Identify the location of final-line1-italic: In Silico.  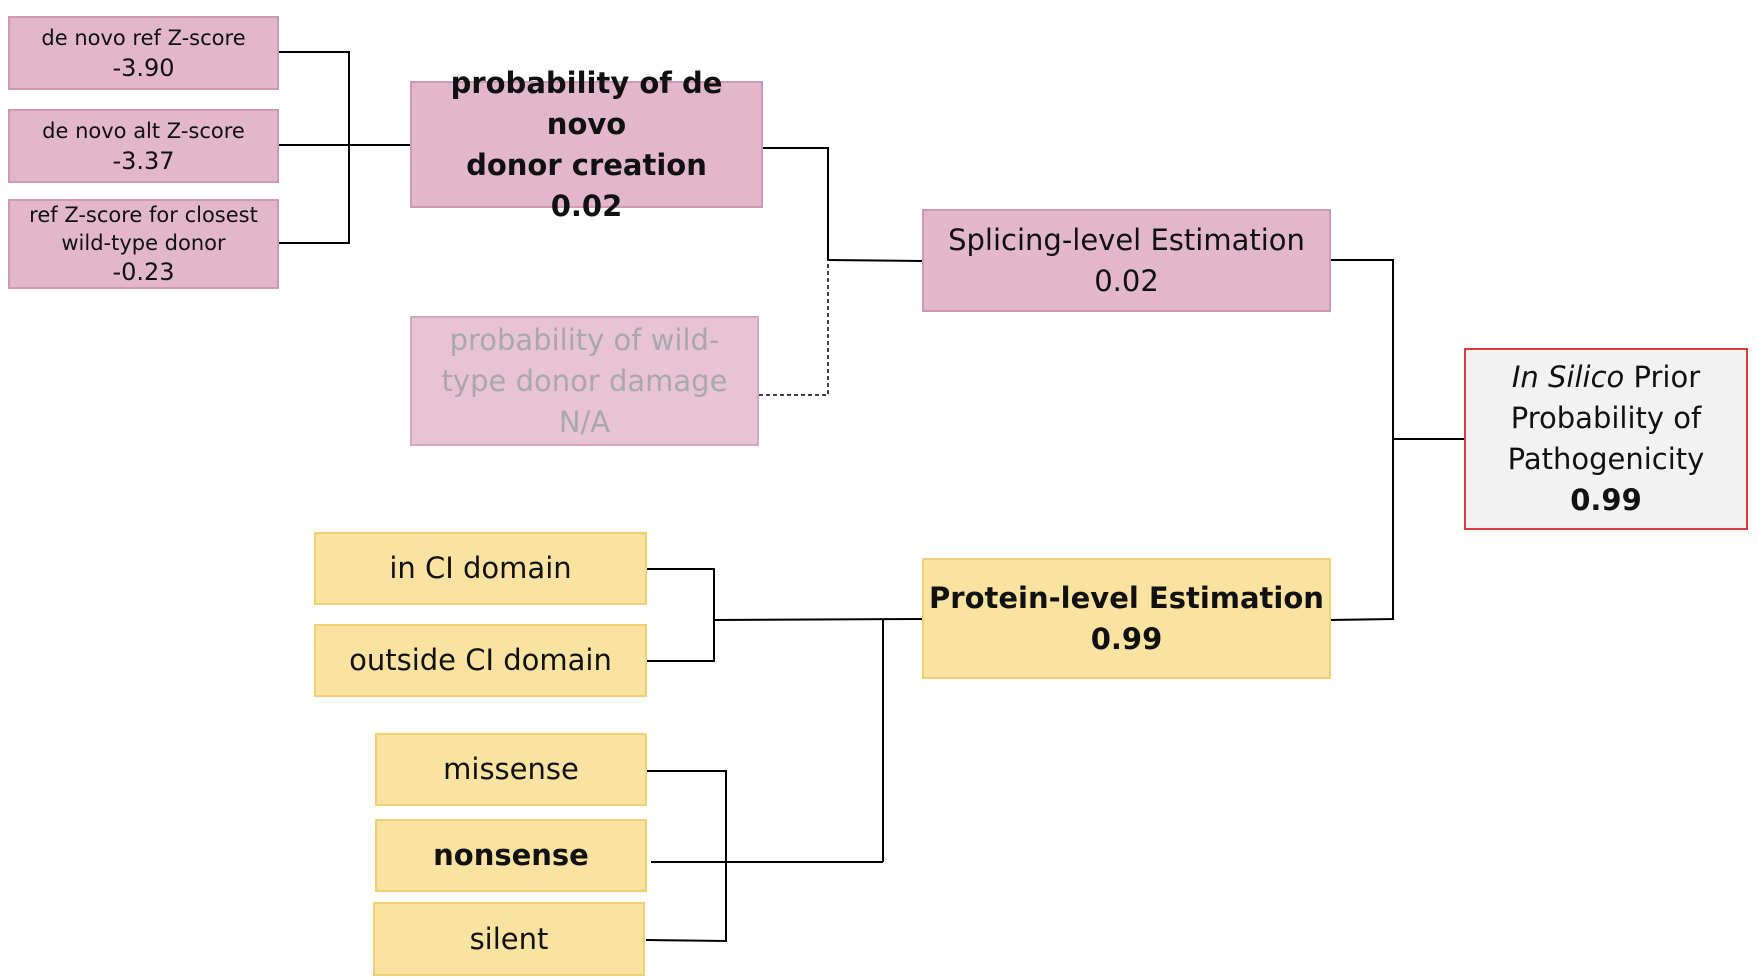
(1568, 377).